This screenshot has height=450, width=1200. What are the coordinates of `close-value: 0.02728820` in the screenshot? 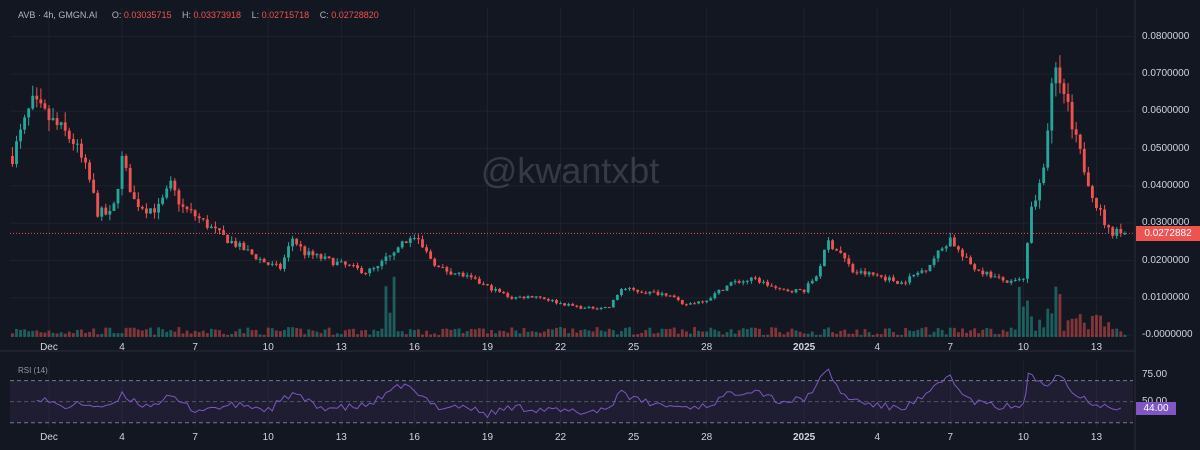 It's located at (355, 15).